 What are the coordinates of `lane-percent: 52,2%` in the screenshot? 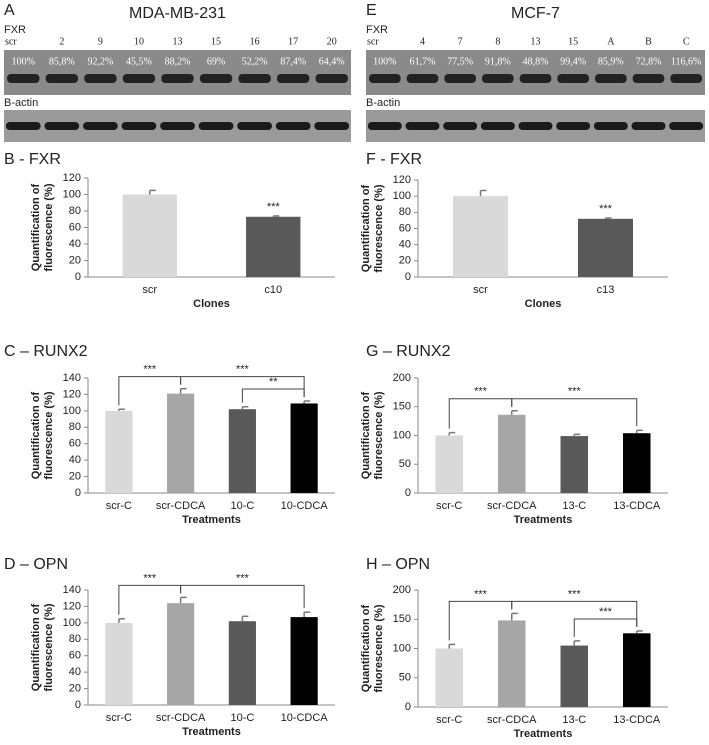 It's located at (255, 61).